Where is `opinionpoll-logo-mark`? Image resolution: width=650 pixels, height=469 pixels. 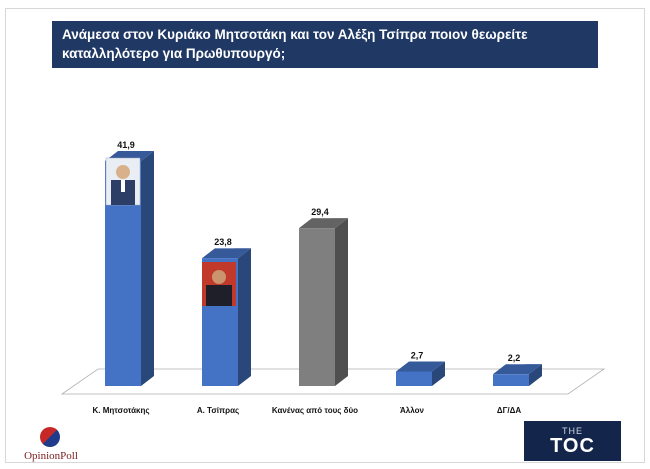 opinionpoll-logo-mark is located at coordinates (50, 437).